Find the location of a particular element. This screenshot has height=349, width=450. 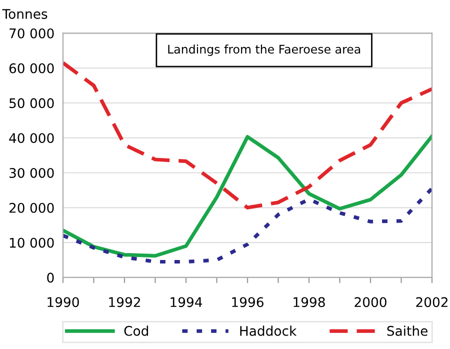

y-tick-label: 50 000 is located at coordinates (32, 103).